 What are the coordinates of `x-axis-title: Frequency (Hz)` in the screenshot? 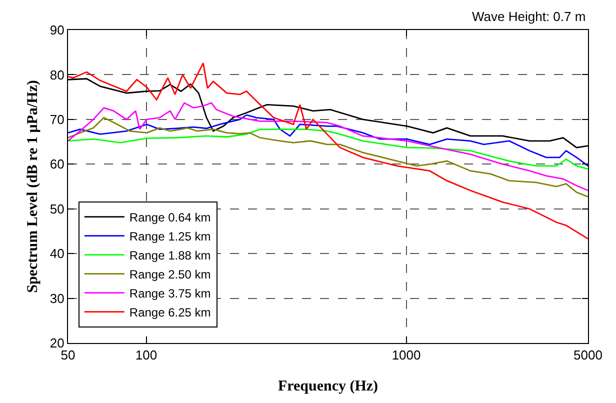 It's located at (328, 386).